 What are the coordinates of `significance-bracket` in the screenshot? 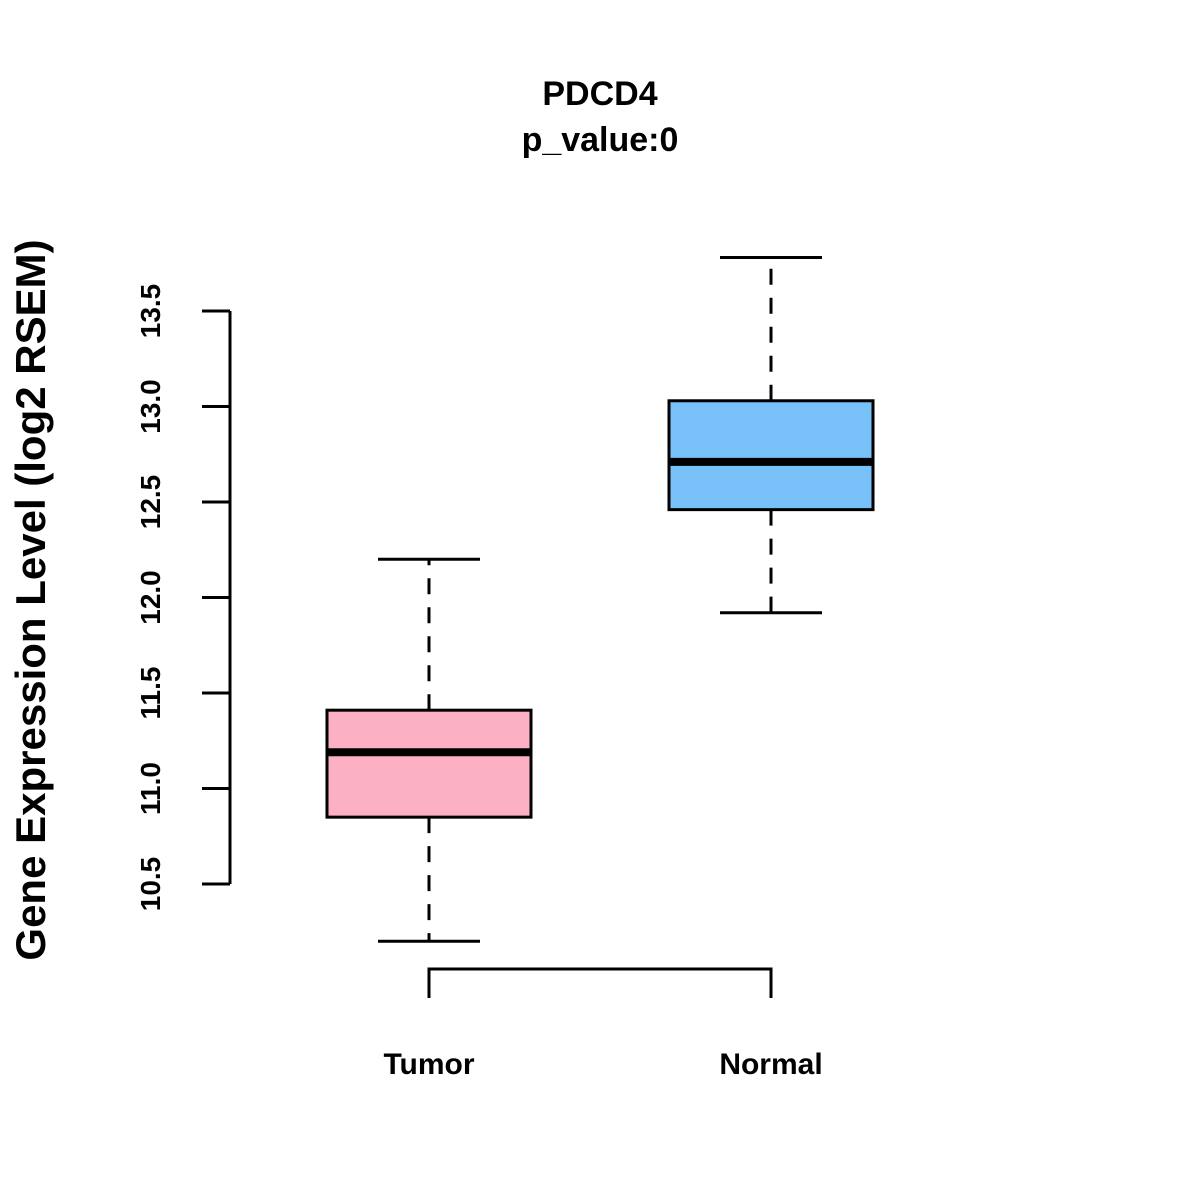 It's located at (600, 982).